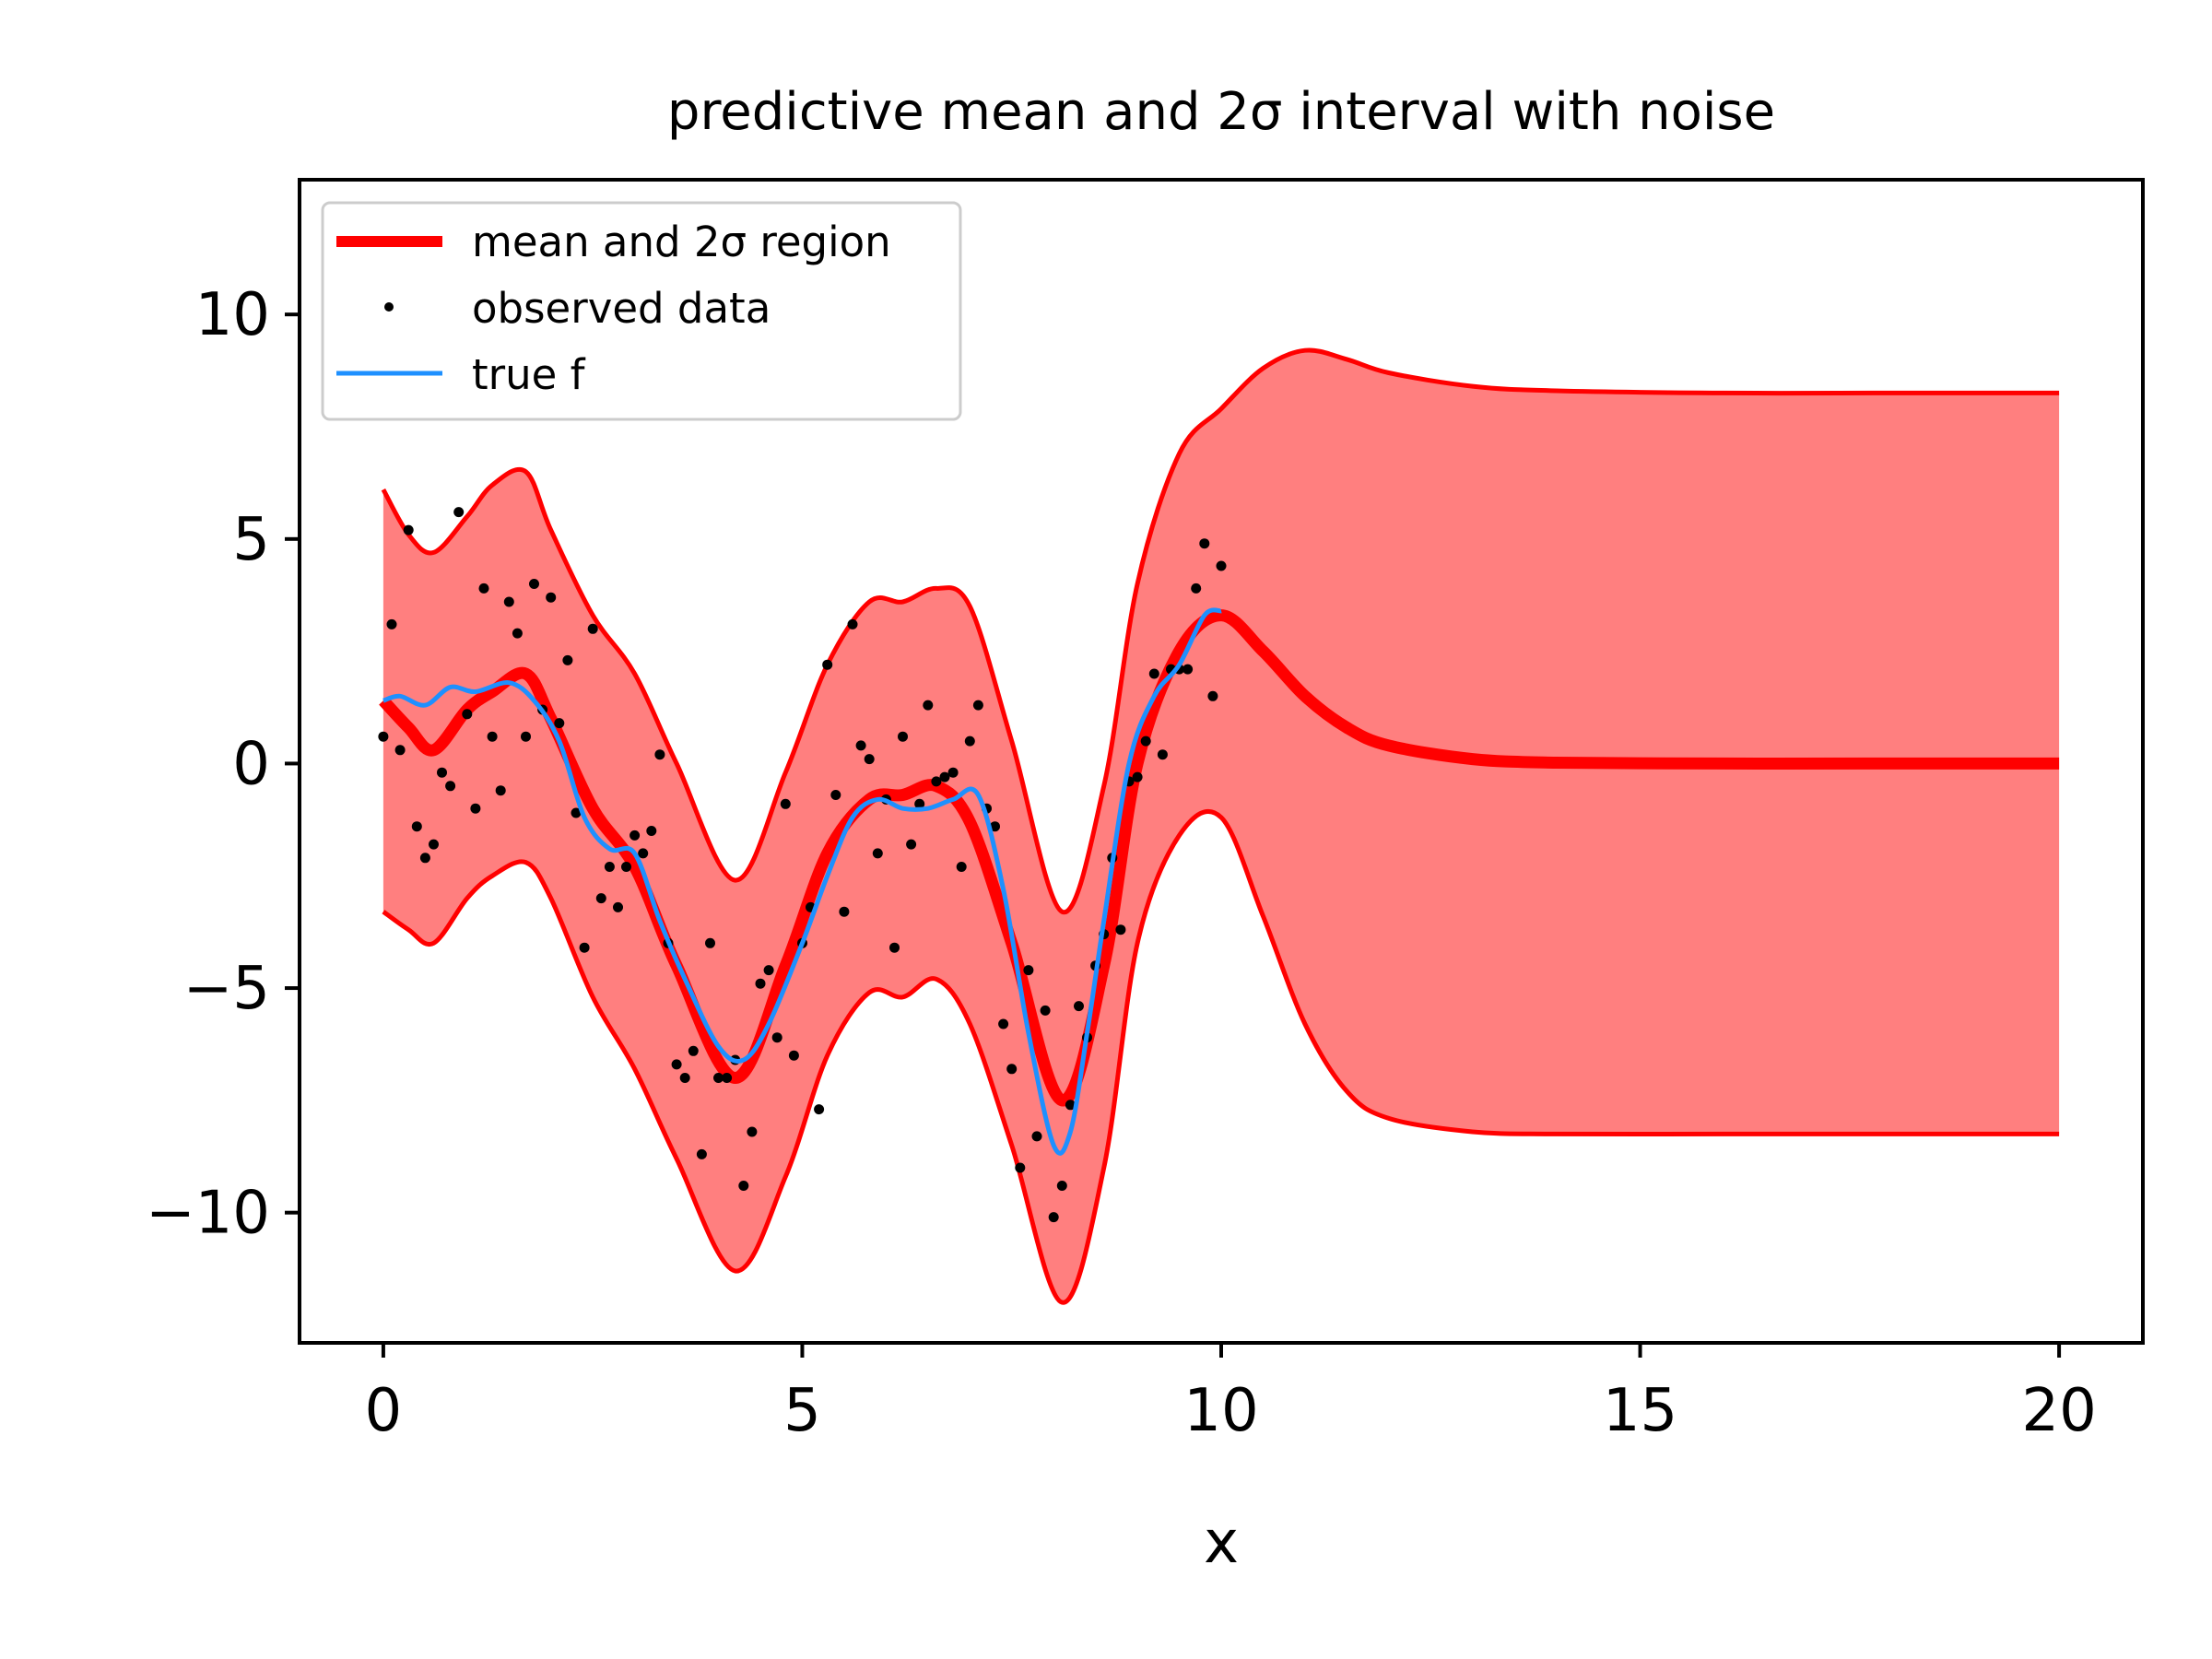 The image size is (2212, 1659). I want to click on y-tick-label: −5, so click(226, 989).